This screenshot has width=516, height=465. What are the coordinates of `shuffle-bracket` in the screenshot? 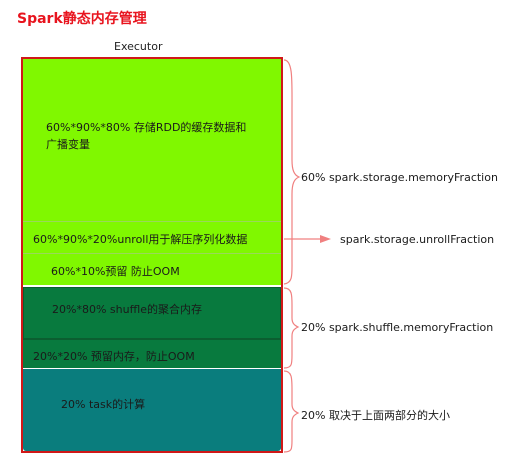 It's located at (291, 328).